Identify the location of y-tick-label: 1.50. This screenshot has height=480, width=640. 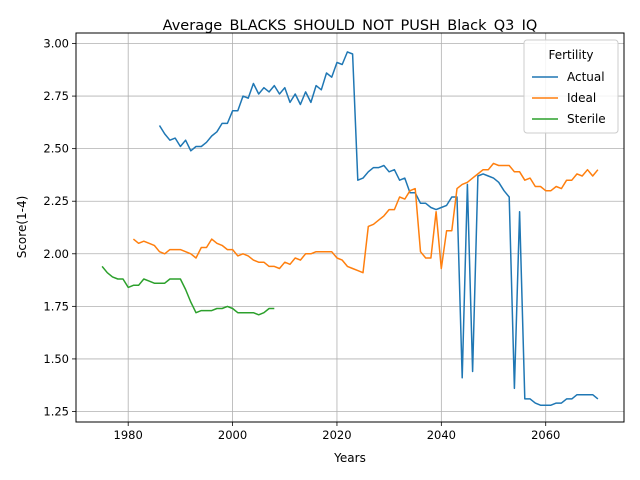
(56, 359).